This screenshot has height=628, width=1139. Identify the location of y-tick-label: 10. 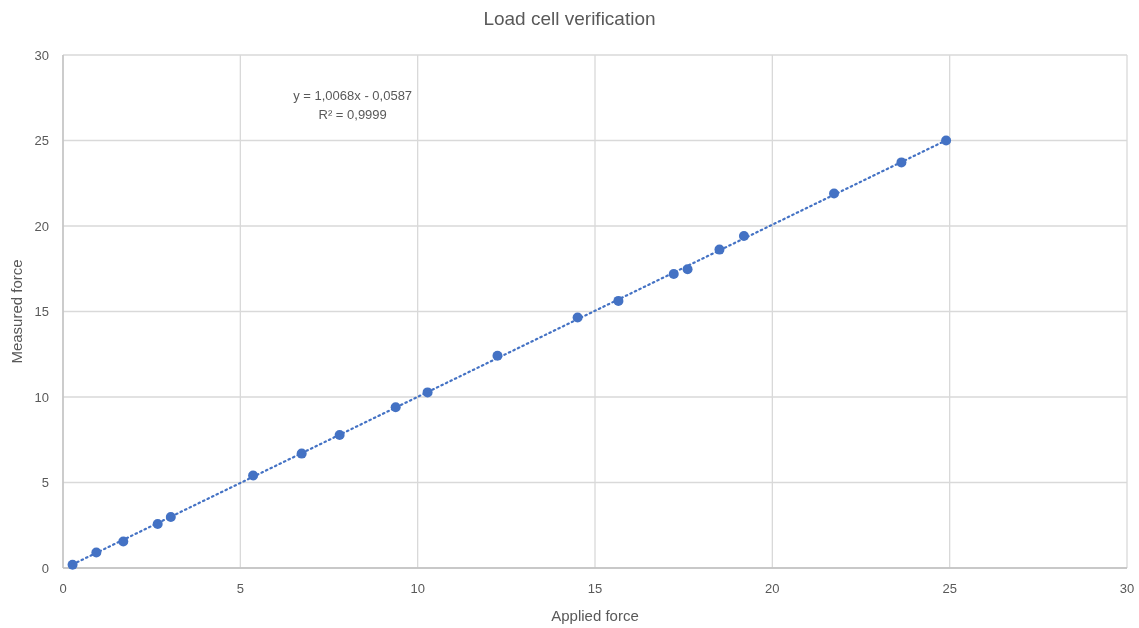
(41, 397).